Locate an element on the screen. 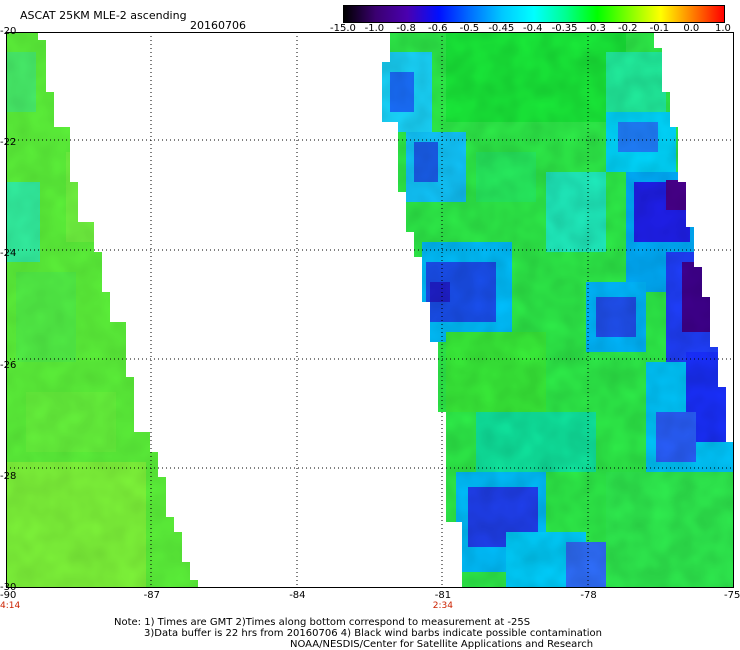 This screenshot has height=650, width=740. map-title: ASCAT 25KM MLE-2 ascending is located at coordinates (103, 15).